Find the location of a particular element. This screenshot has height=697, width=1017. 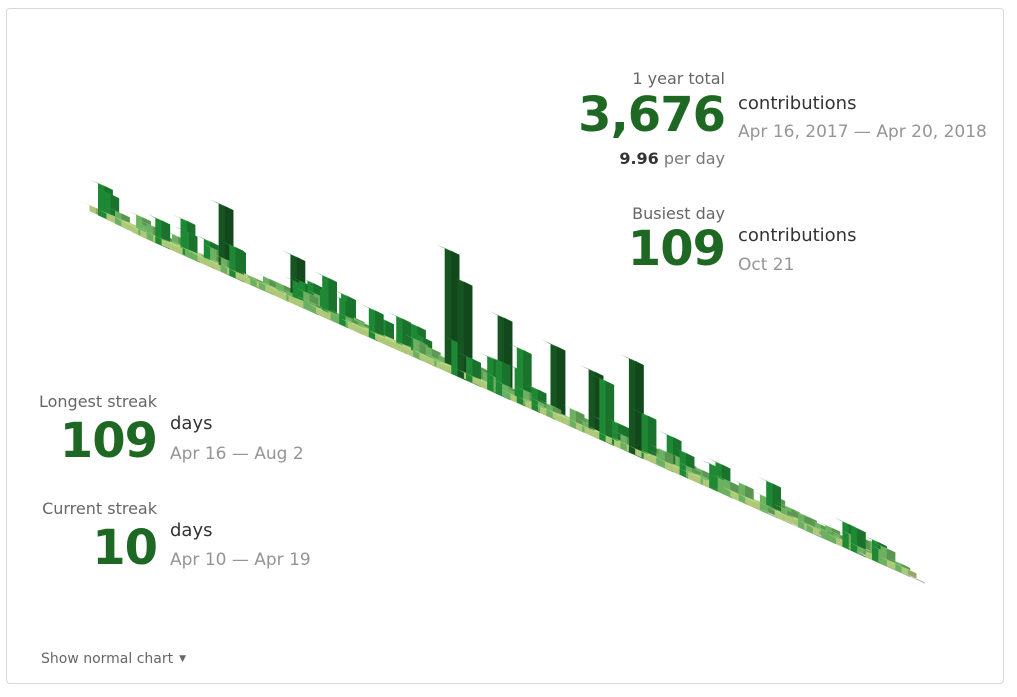

longest-streak-value: 109 is located at coordinates (108, 441).